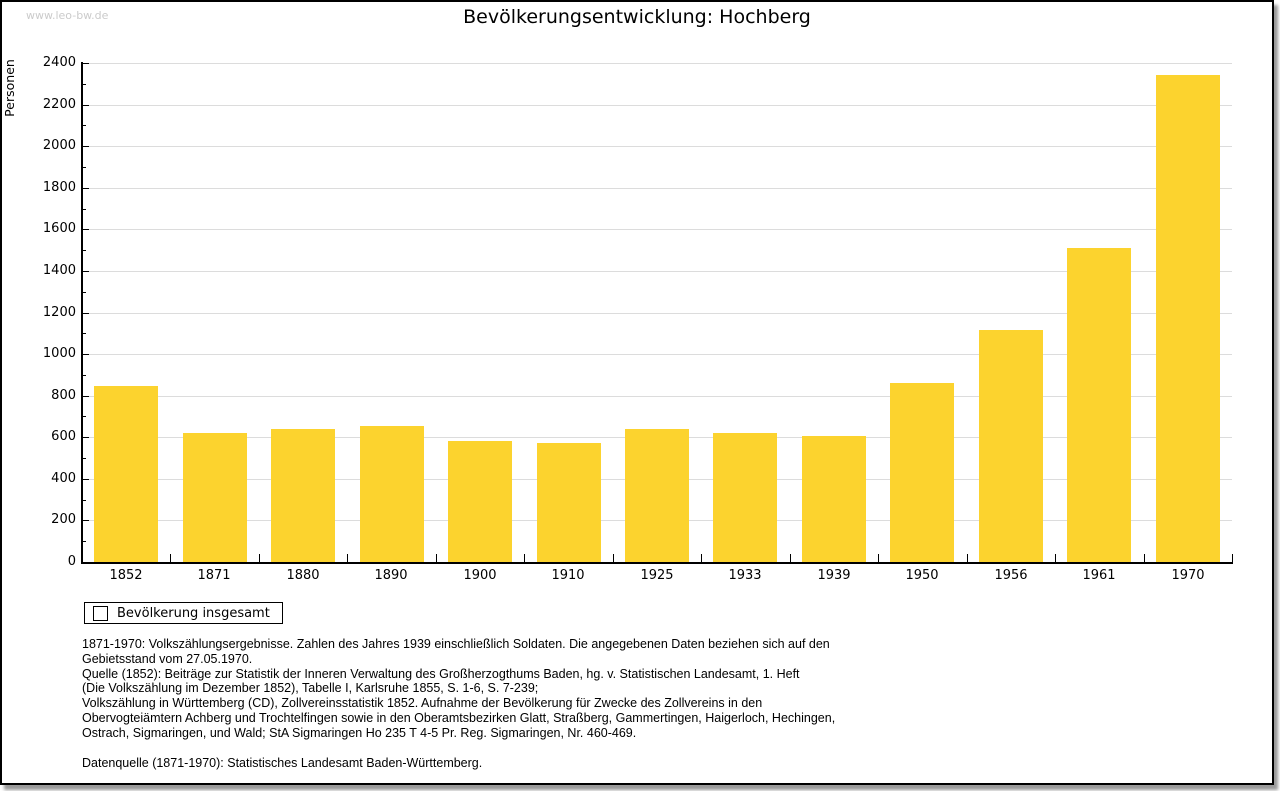 This screenshot has height=791, width=1280. What do you see at coordinates (303, 575) in the screenshot?
I see `x-tick-label: 1880` at bounding box center [303, 575].